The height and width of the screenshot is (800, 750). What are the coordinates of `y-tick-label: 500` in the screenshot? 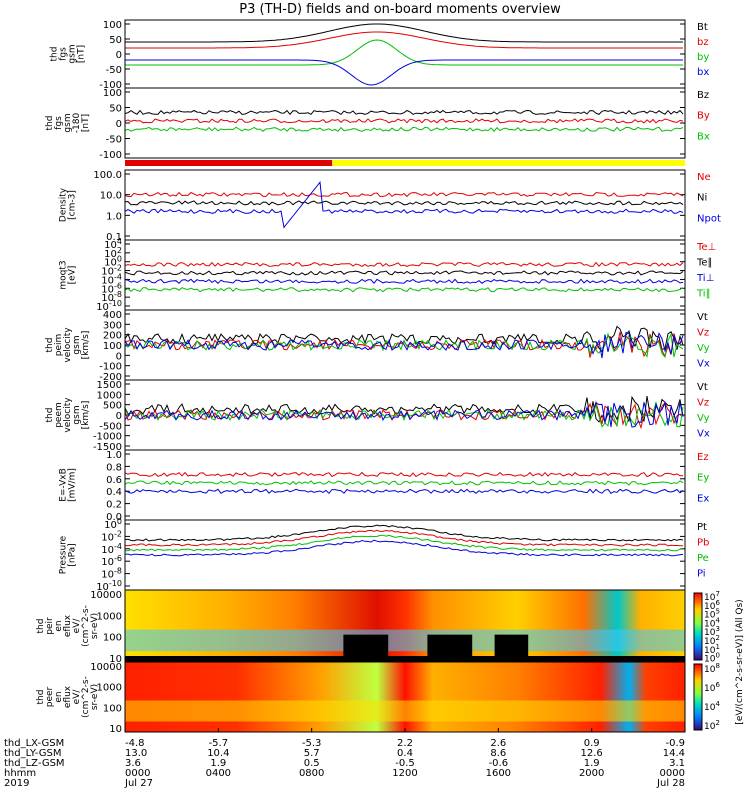 It's located at (112, 406).